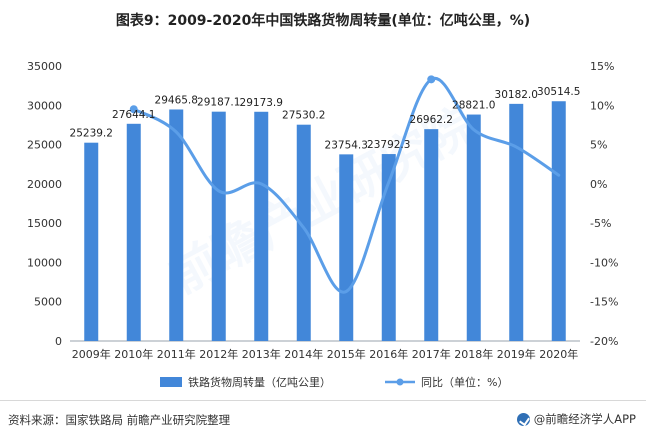 The image size is (646, 441). What do you see at coordinates (218, 226) in the screenshot?
I see `bar-2012年` at bounding box center [218, 226].